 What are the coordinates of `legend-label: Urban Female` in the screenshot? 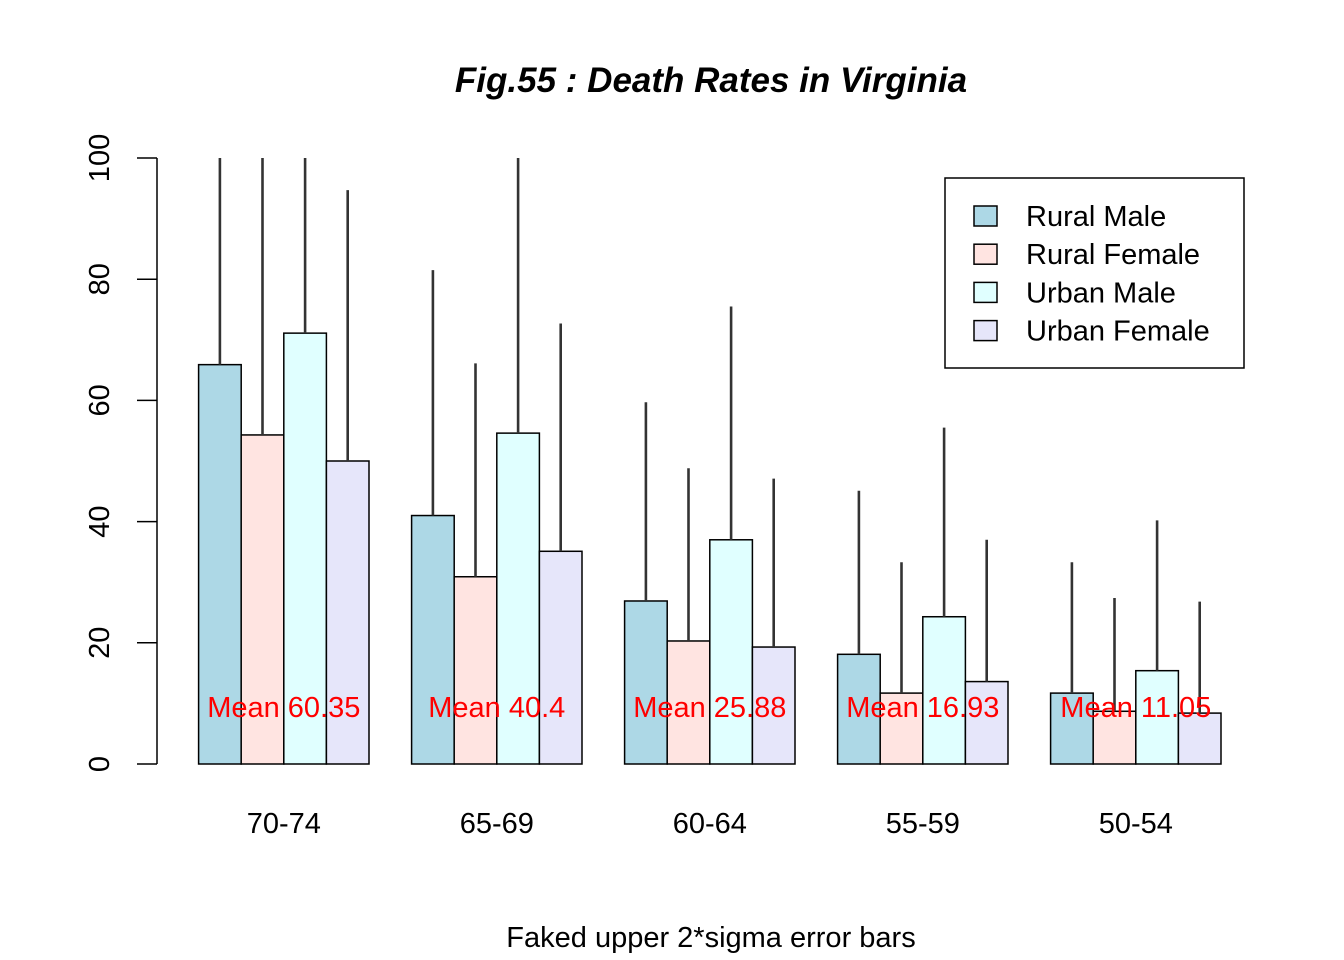 It's located at (1118, 332).